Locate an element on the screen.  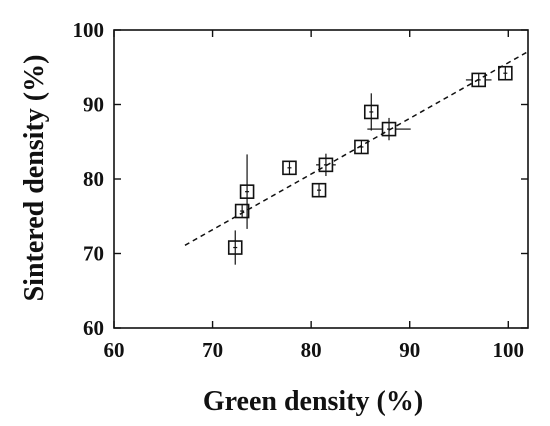
x-tick-label: 100 is located at coordinates (509, 350).